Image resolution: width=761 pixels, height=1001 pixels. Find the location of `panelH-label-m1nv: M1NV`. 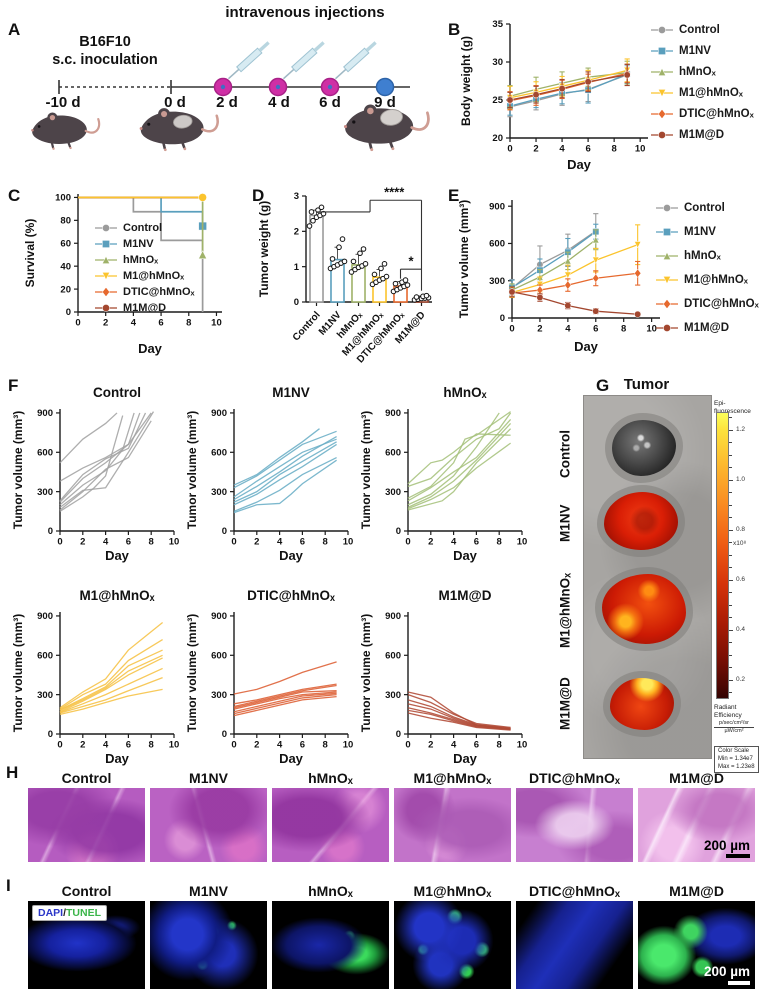

panelH-label-m1nv: M1NV is located at coordinates (208, 778).